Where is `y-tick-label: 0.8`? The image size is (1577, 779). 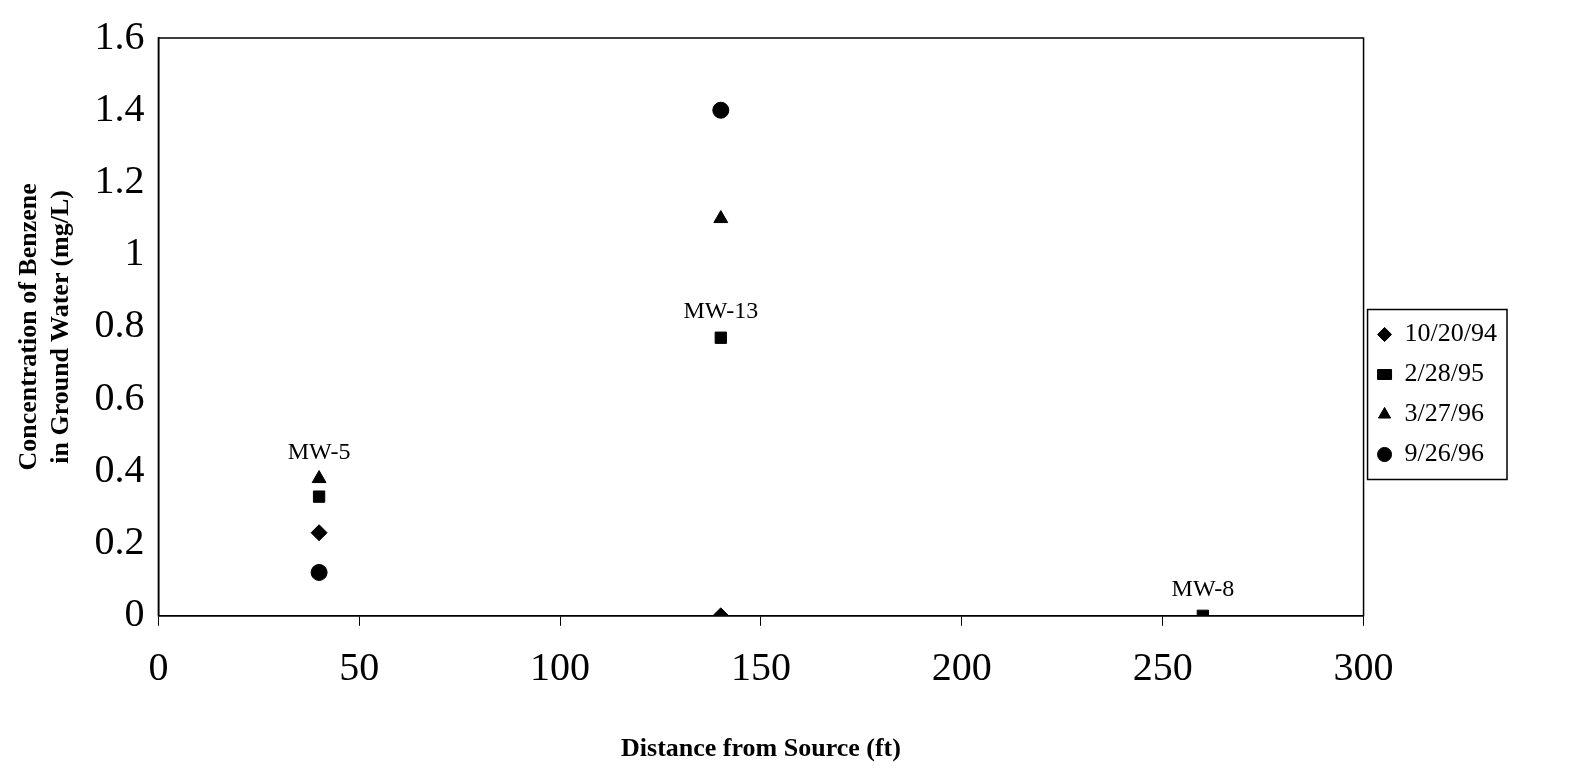
y-tick-label: 0.8 is located at coordinates (119, 324).